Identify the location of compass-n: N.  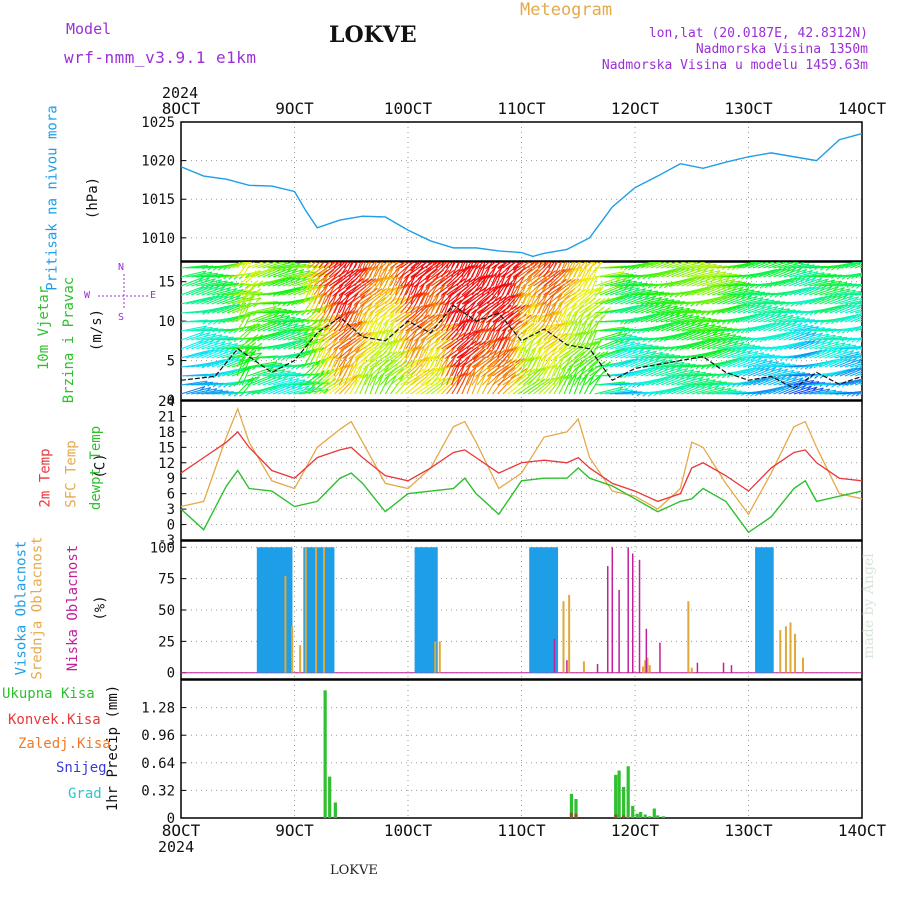
(121, 267).